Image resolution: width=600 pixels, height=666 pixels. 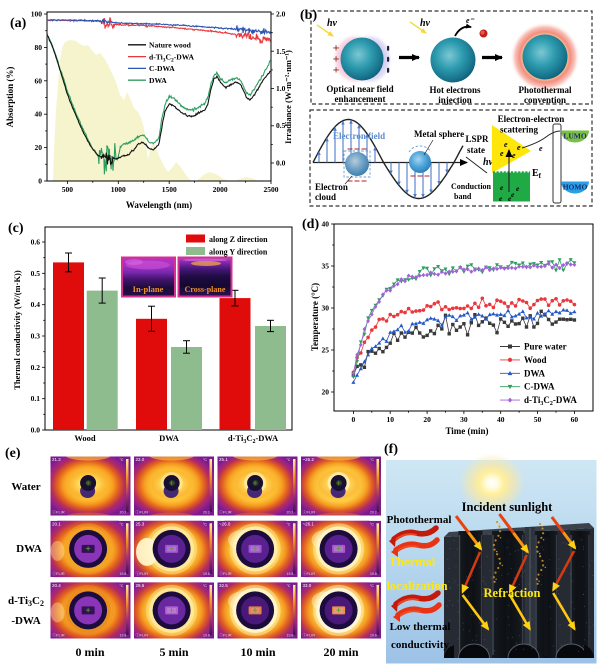 I want to click on svg-text: 0.4, so click(x=36, y=304).